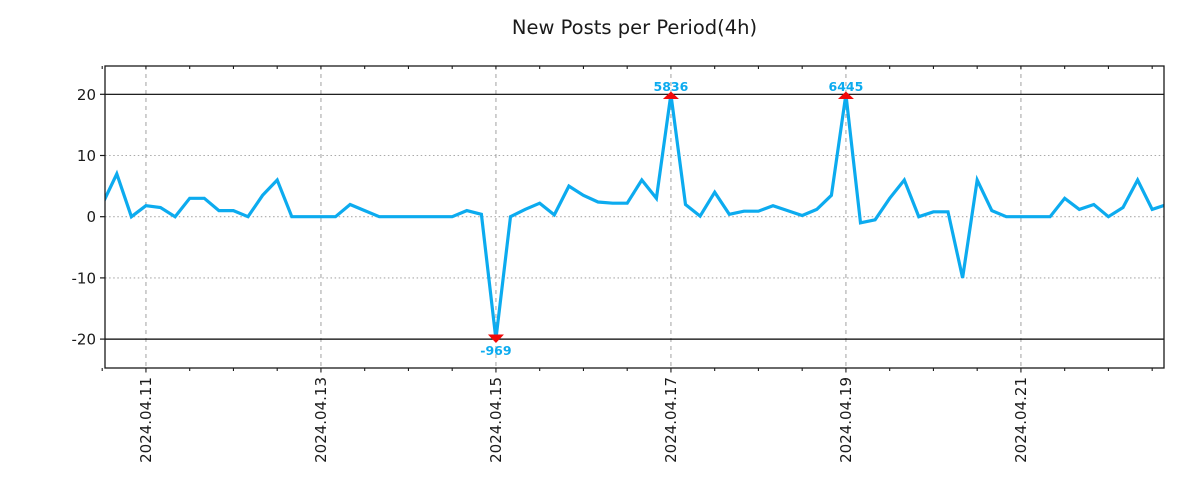 This screenshot has height=500, width=1200. What do you see at coordinates (846, 420) in the screenshot?
I see `x-tick-label: 2024.04.19` at bounding box center [846, 420].